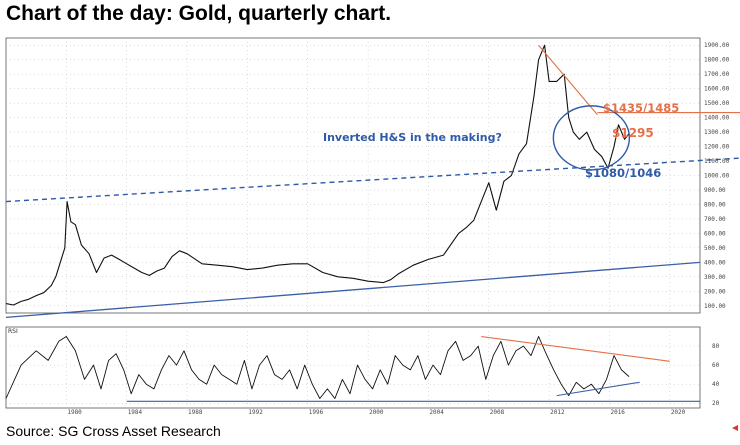 This screenshot has width=740, height=445. What do you see at coordinates (715, 306) in the screenshot?
I see `price-tick-label: 100.00` at bounding box center [715, 306].